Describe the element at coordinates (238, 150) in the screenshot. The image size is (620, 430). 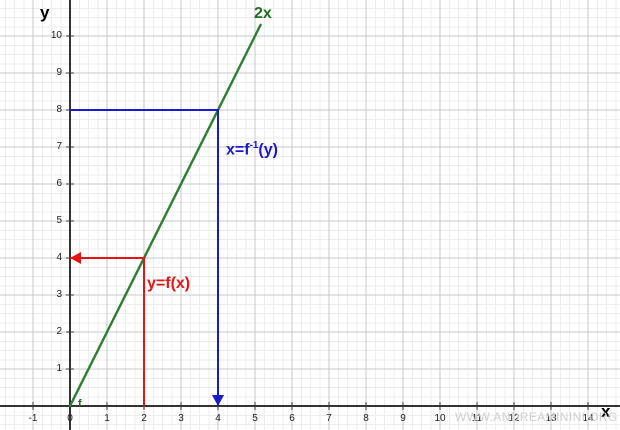
I see `inverse-label-prefix: x=f` at that location.